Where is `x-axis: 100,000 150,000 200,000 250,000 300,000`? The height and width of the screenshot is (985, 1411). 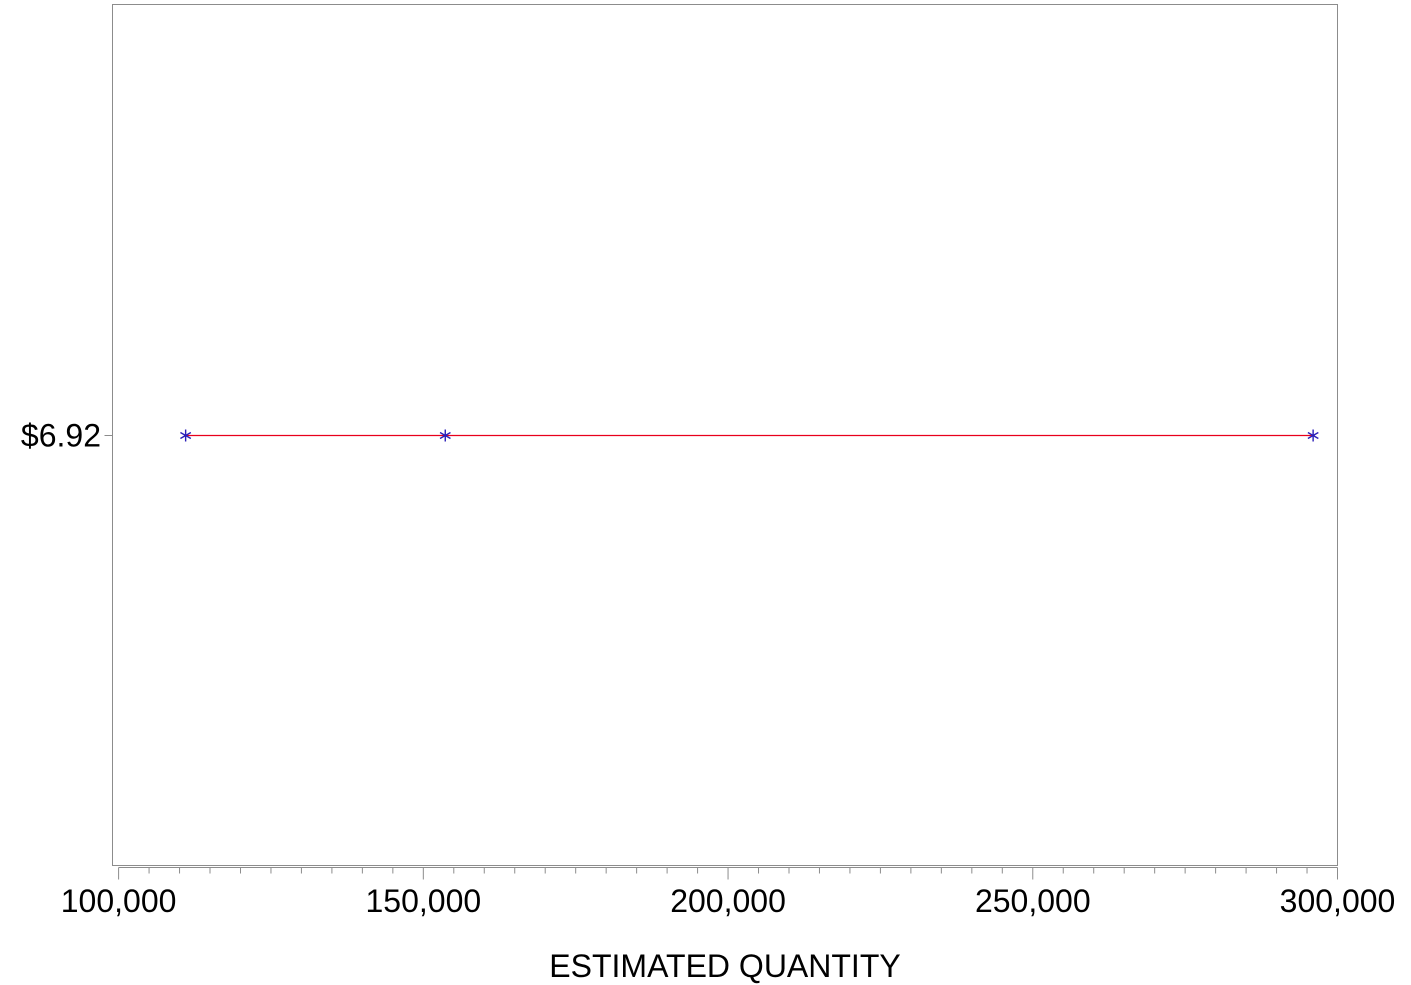
x-axis: 100,000 150,000 200,000 250,000 300,000 is located at coordinates (728, 893).